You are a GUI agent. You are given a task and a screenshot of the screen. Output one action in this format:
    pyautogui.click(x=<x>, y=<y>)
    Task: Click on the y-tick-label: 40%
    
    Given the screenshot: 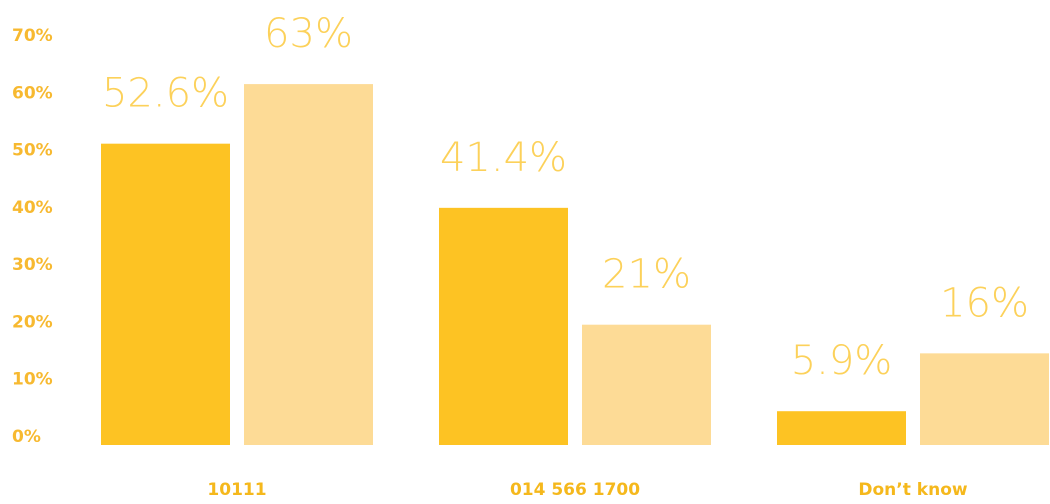 What is the action you would take?
    pyautogui.click(x=32, y=208)
    